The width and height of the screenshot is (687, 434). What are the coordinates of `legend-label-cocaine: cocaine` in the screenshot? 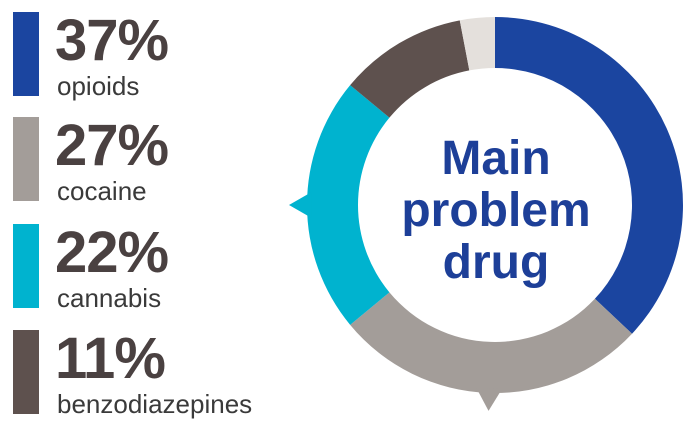 It's located at (102, 191).